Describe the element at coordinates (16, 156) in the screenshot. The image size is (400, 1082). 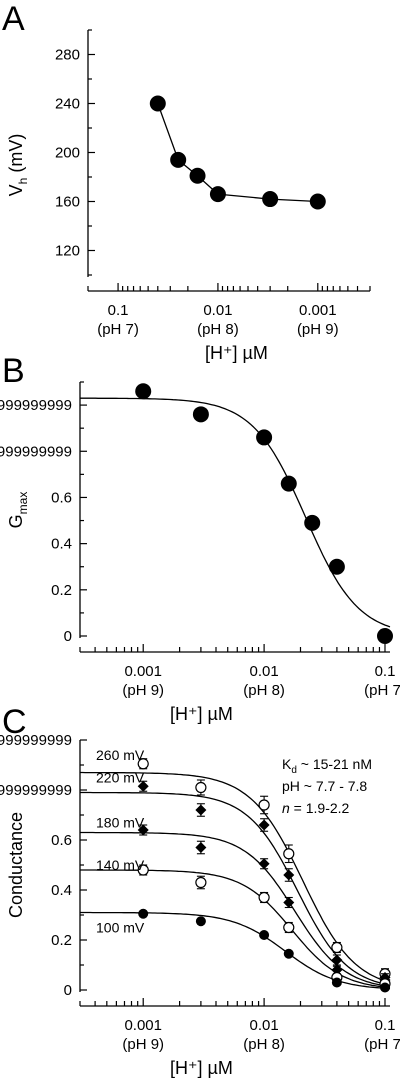
I see `y-axis-title-unit: (mV)` at that location.